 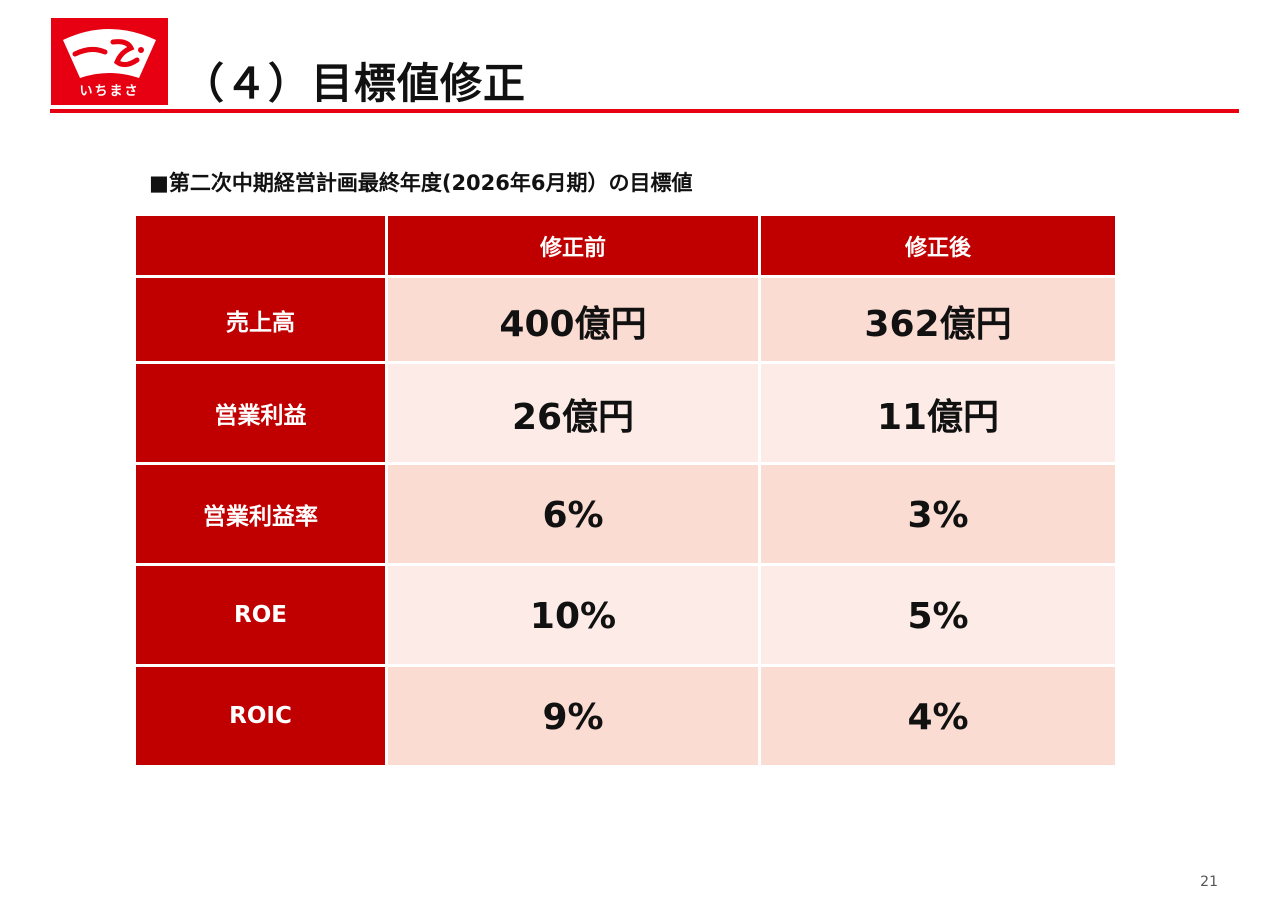 I want to click on table-row: ROE 10% 5%, so click(x=625, y=615).